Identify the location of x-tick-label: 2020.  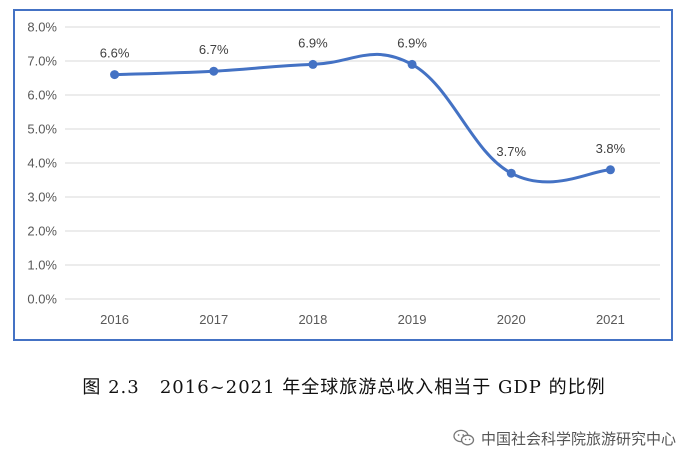
(511, 319).